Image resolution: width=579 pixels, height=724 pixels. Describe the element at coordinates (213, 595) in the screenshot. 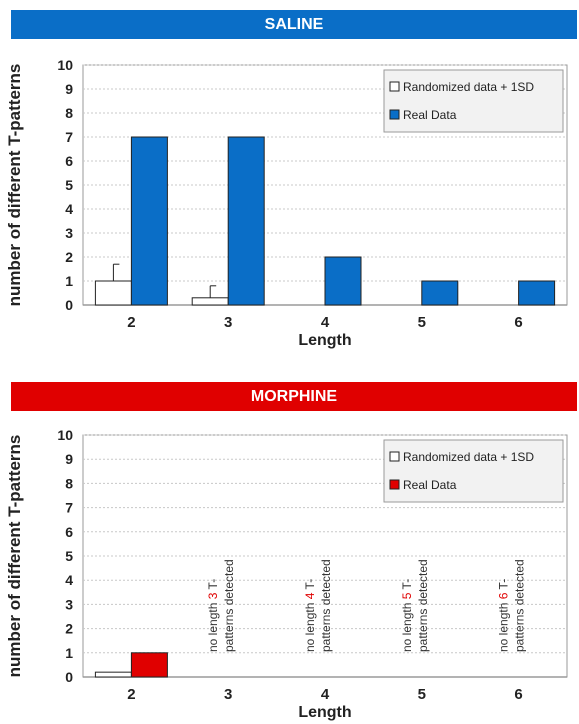

I see `annotation-number: 3` at that location.